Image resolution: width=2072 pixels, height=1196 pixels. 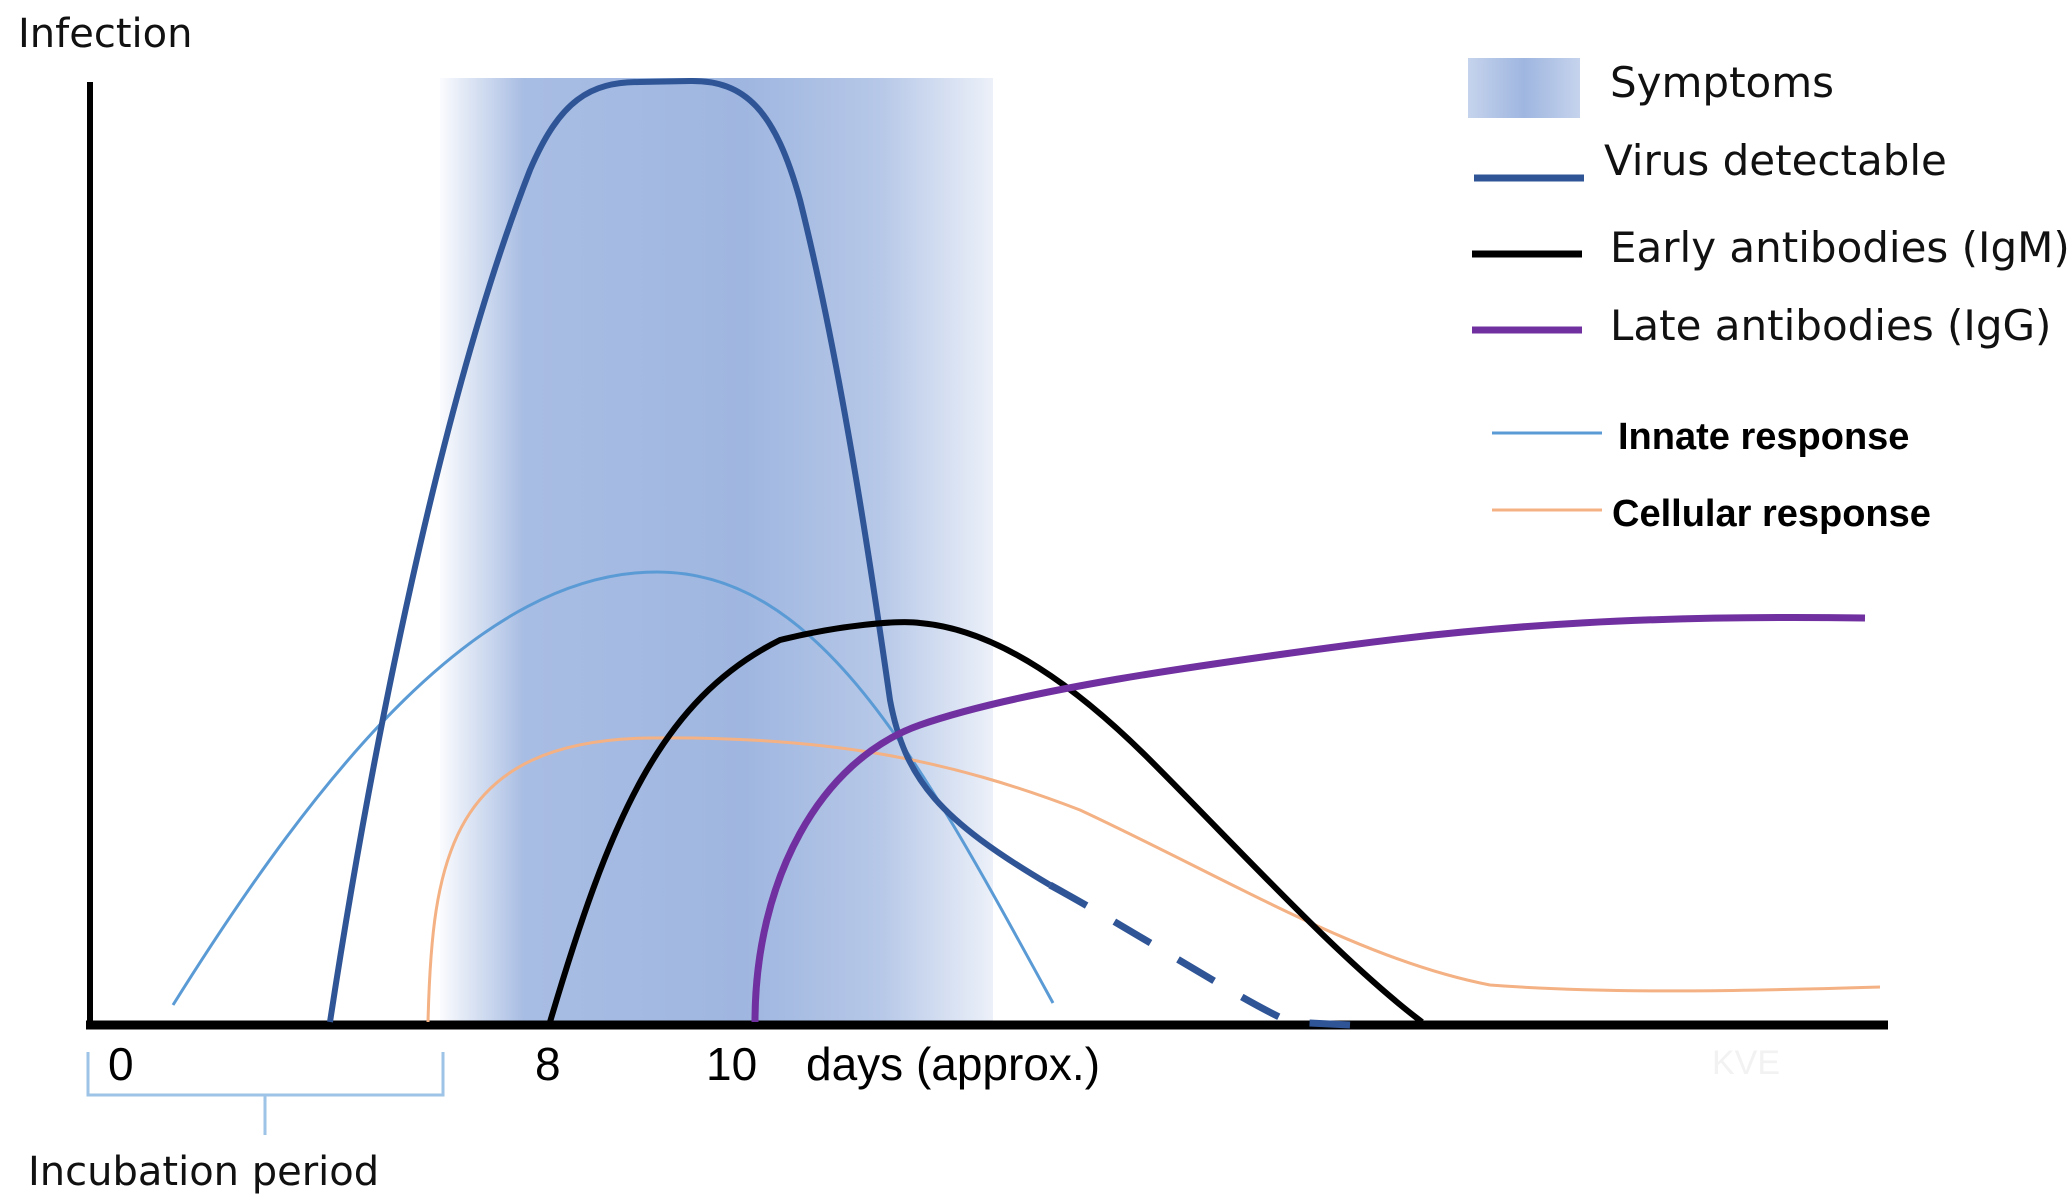 I want to click on watermark: KVE, so click(x=1746, y=1063).